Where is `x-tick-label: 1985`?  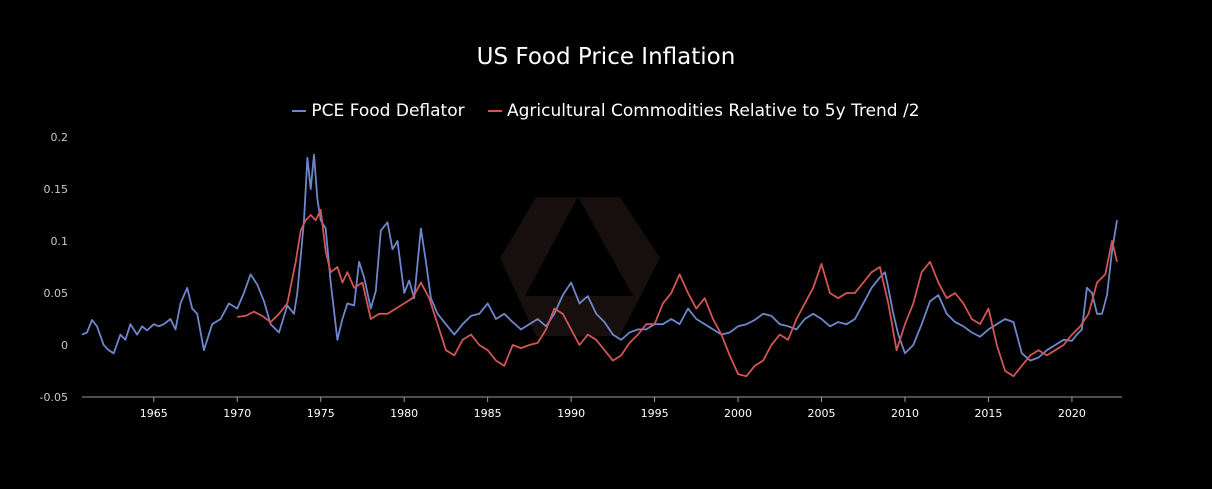
x-tick-label: 1985 is located at coordinates (488, 413).